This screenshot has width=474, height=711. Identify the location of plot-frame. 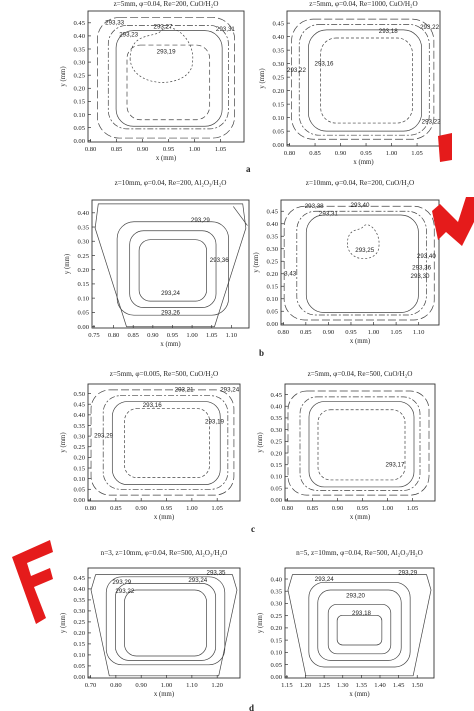
(360, 442).